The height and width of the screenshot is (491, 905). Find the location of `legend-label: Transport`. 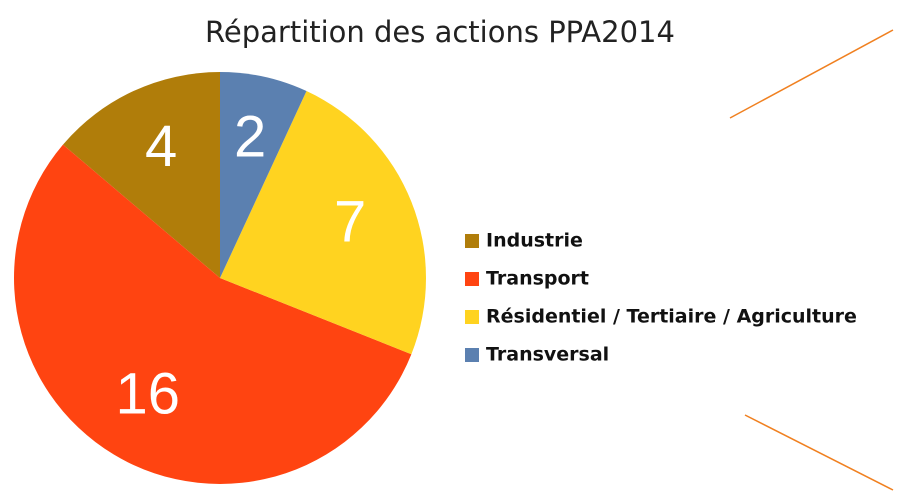

legend-label: Transport is located at coordinates (537, 279).